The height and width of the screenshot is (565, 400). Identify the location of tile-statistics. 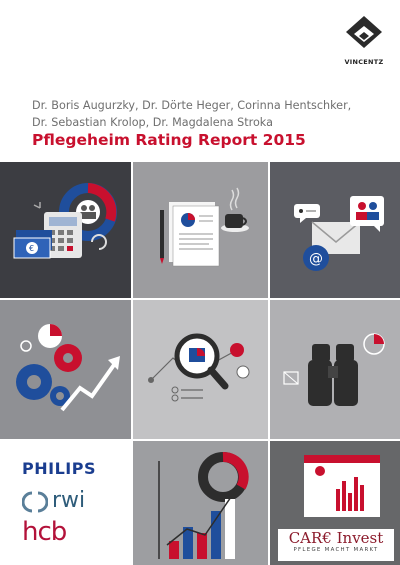
(200, 503).